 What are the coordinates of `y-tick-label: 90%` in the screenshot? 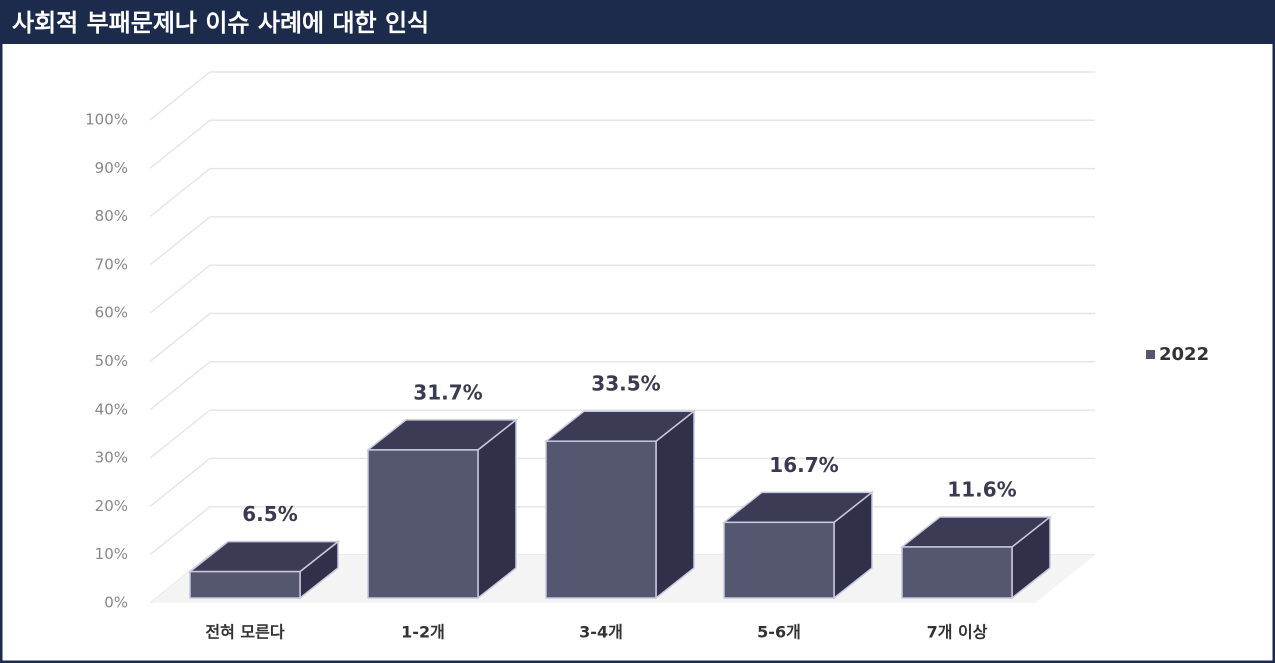 It's located at (111, 168).